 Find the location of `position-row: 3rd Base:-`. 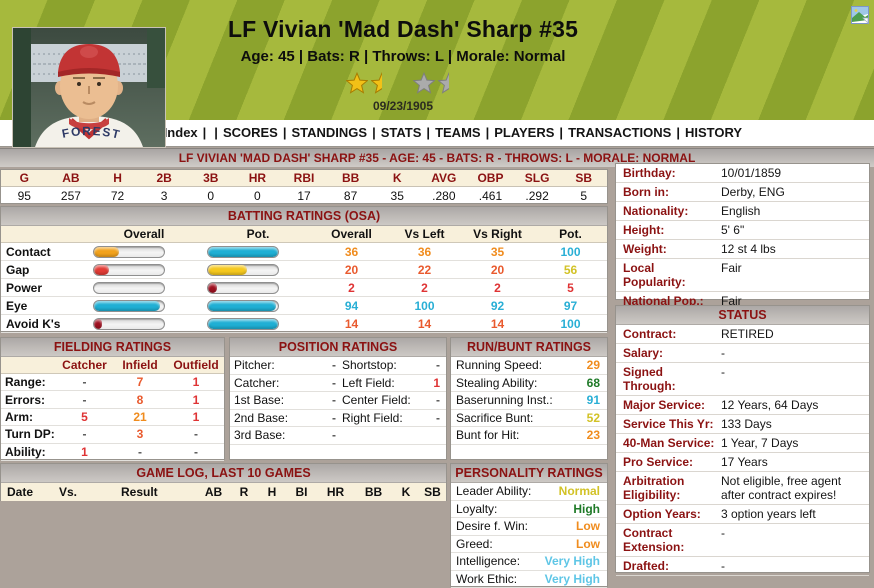

position-row: 3rd Base:- is located at coordinates (338, 436).